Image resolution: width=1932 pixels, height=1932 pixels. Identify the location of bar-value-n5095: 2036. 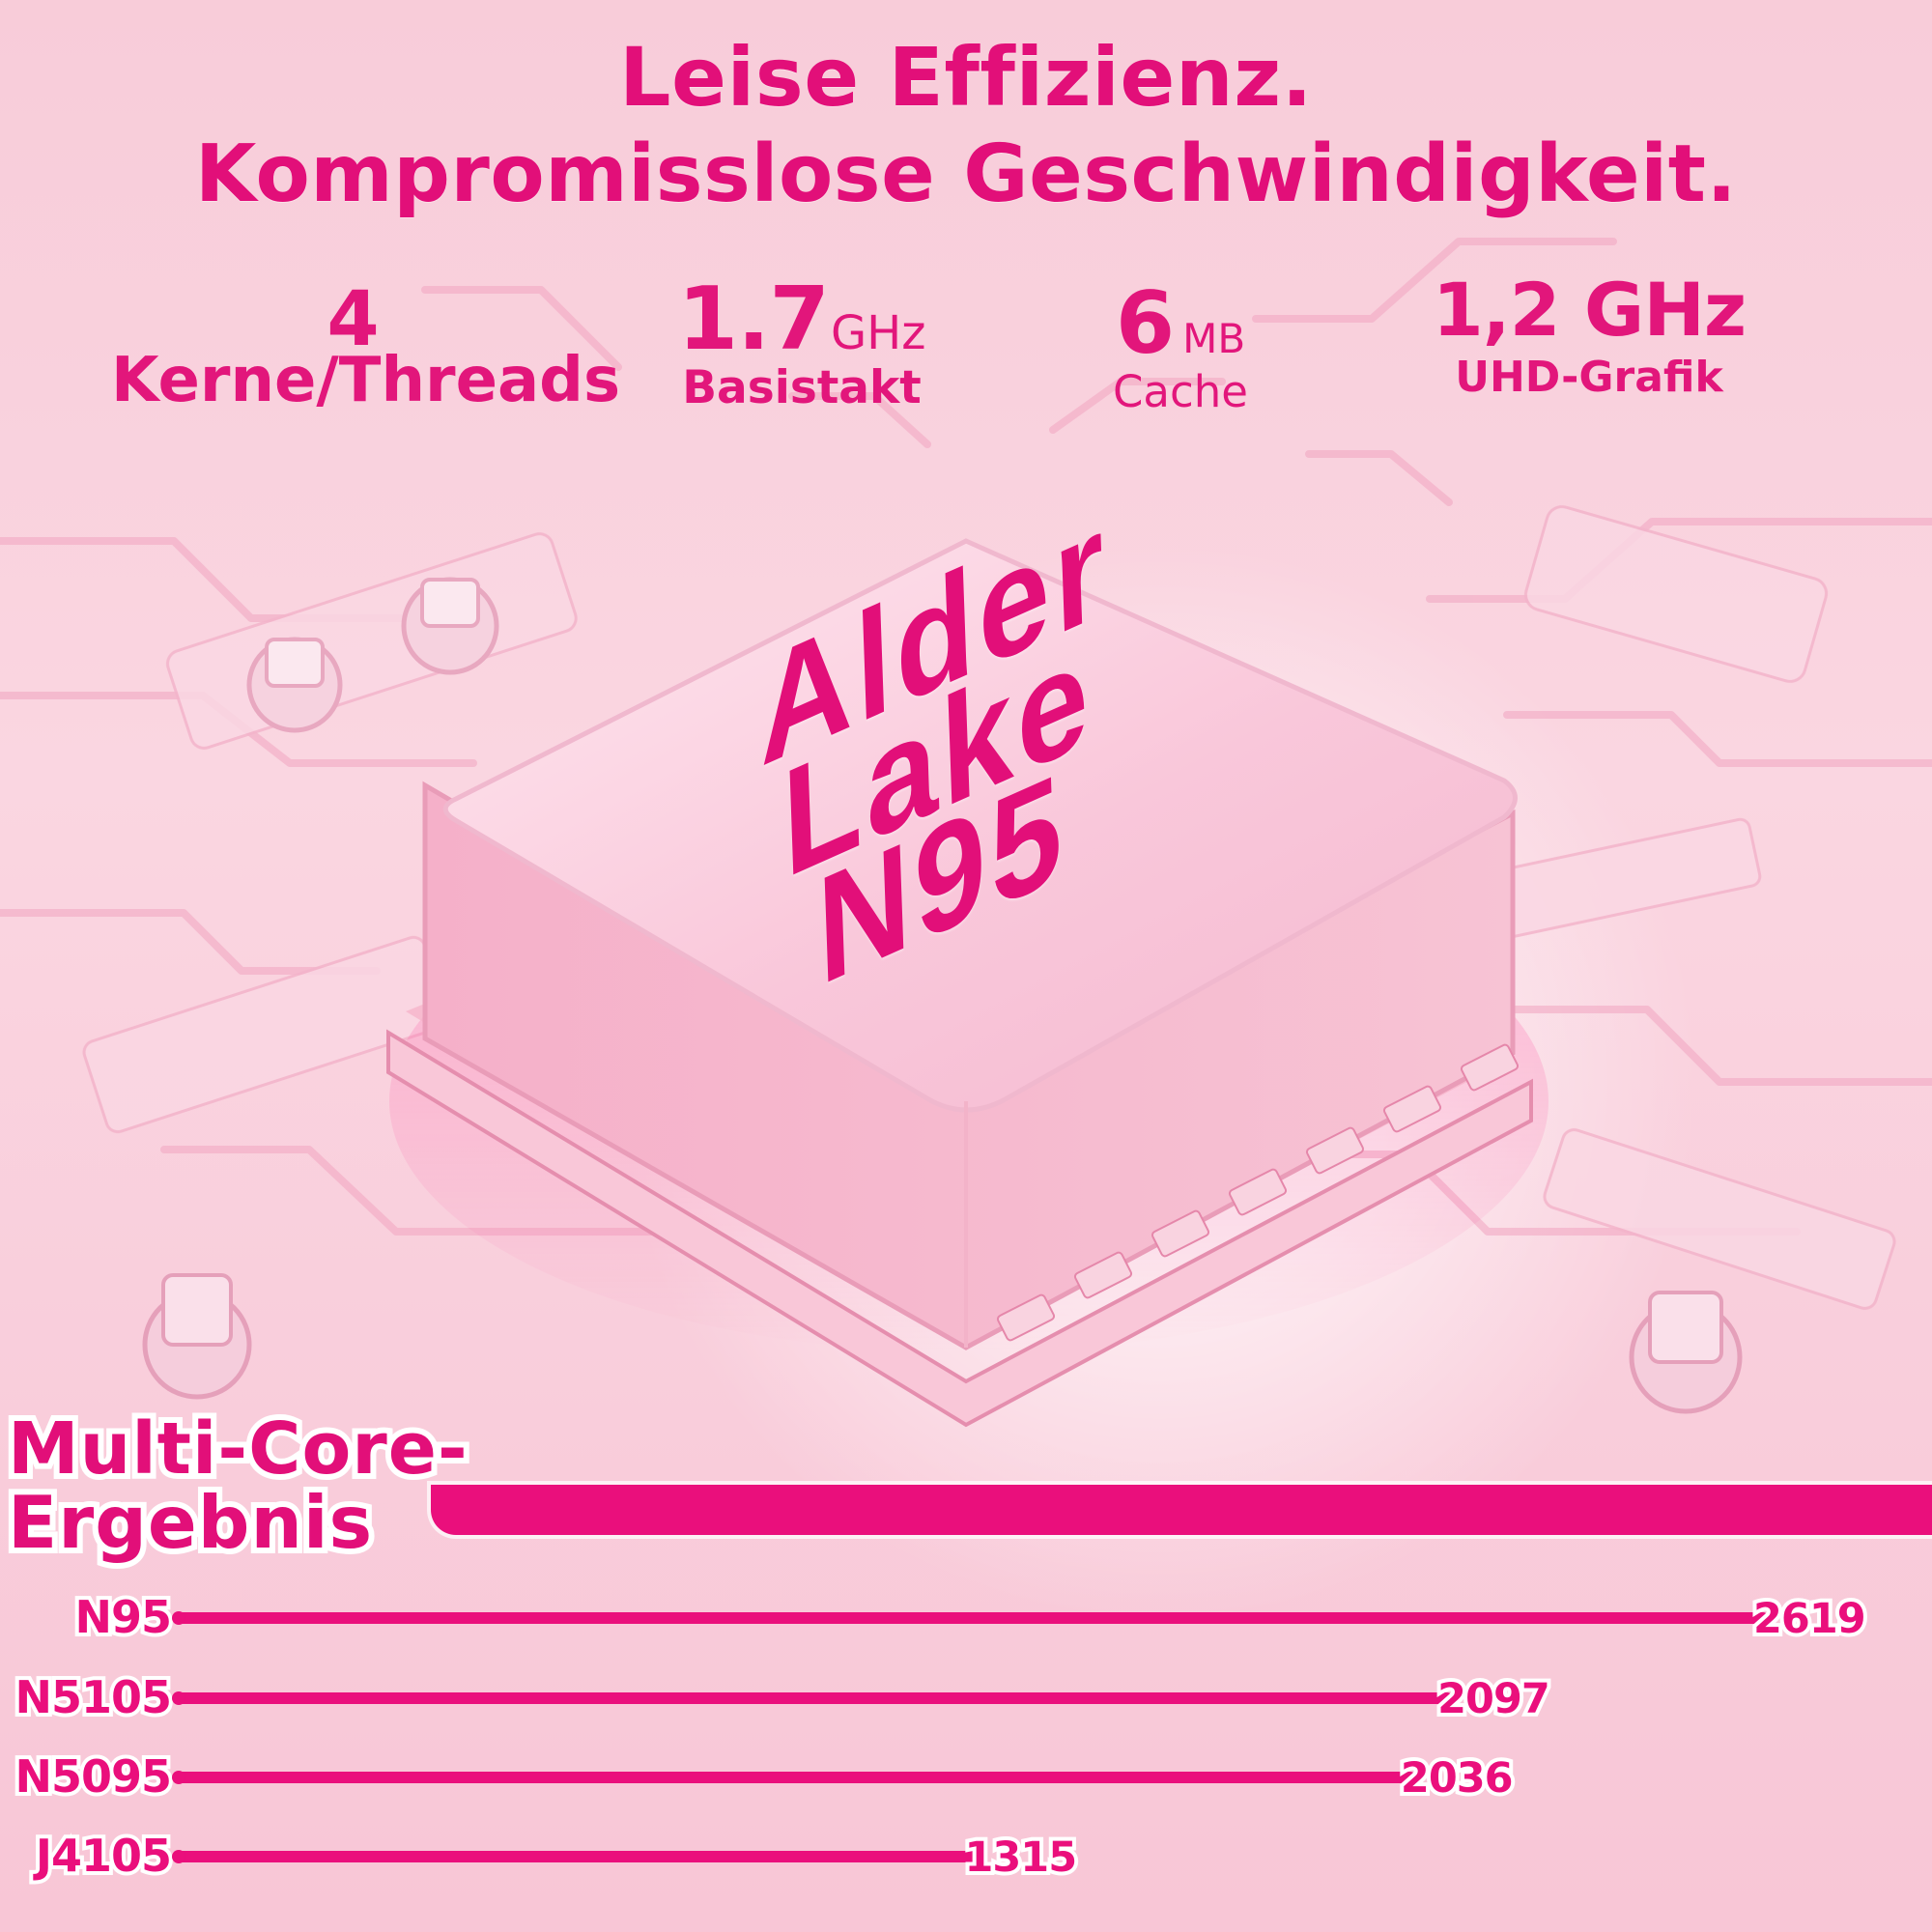
(1457, 1778).